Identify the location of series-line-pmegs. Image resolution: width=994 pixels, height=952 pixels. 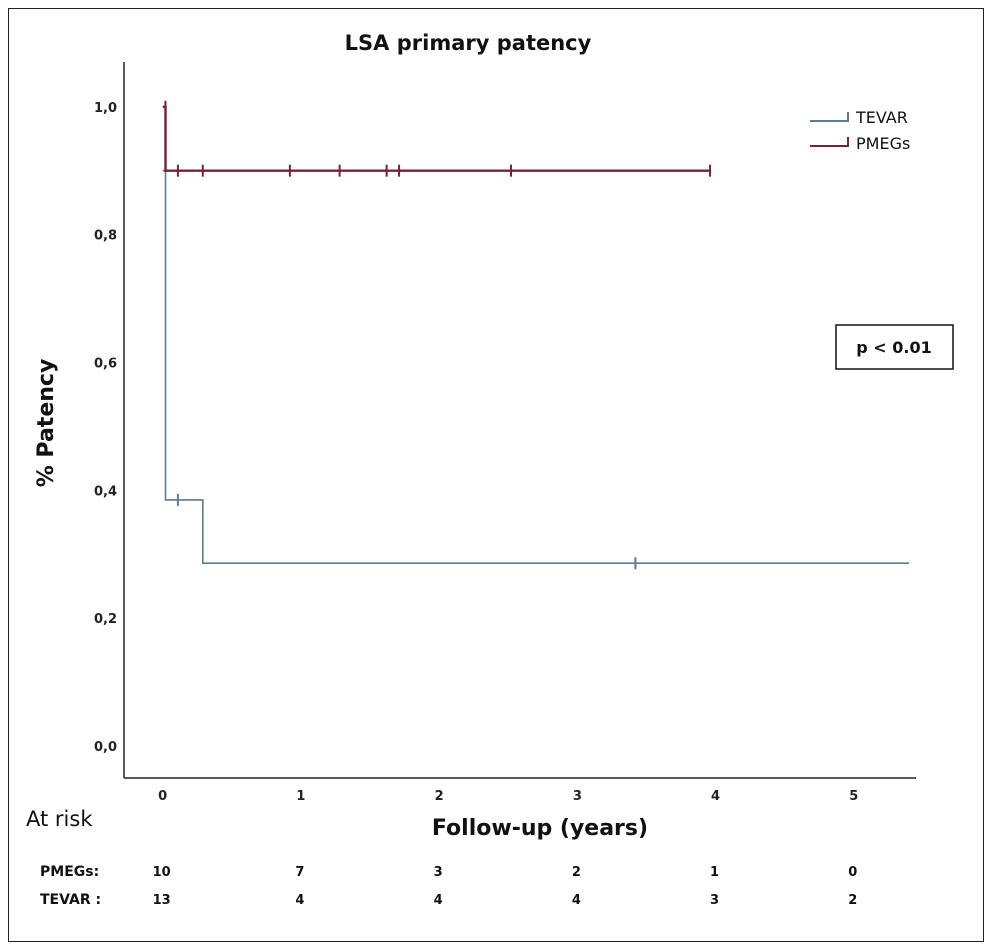
(436, 138).